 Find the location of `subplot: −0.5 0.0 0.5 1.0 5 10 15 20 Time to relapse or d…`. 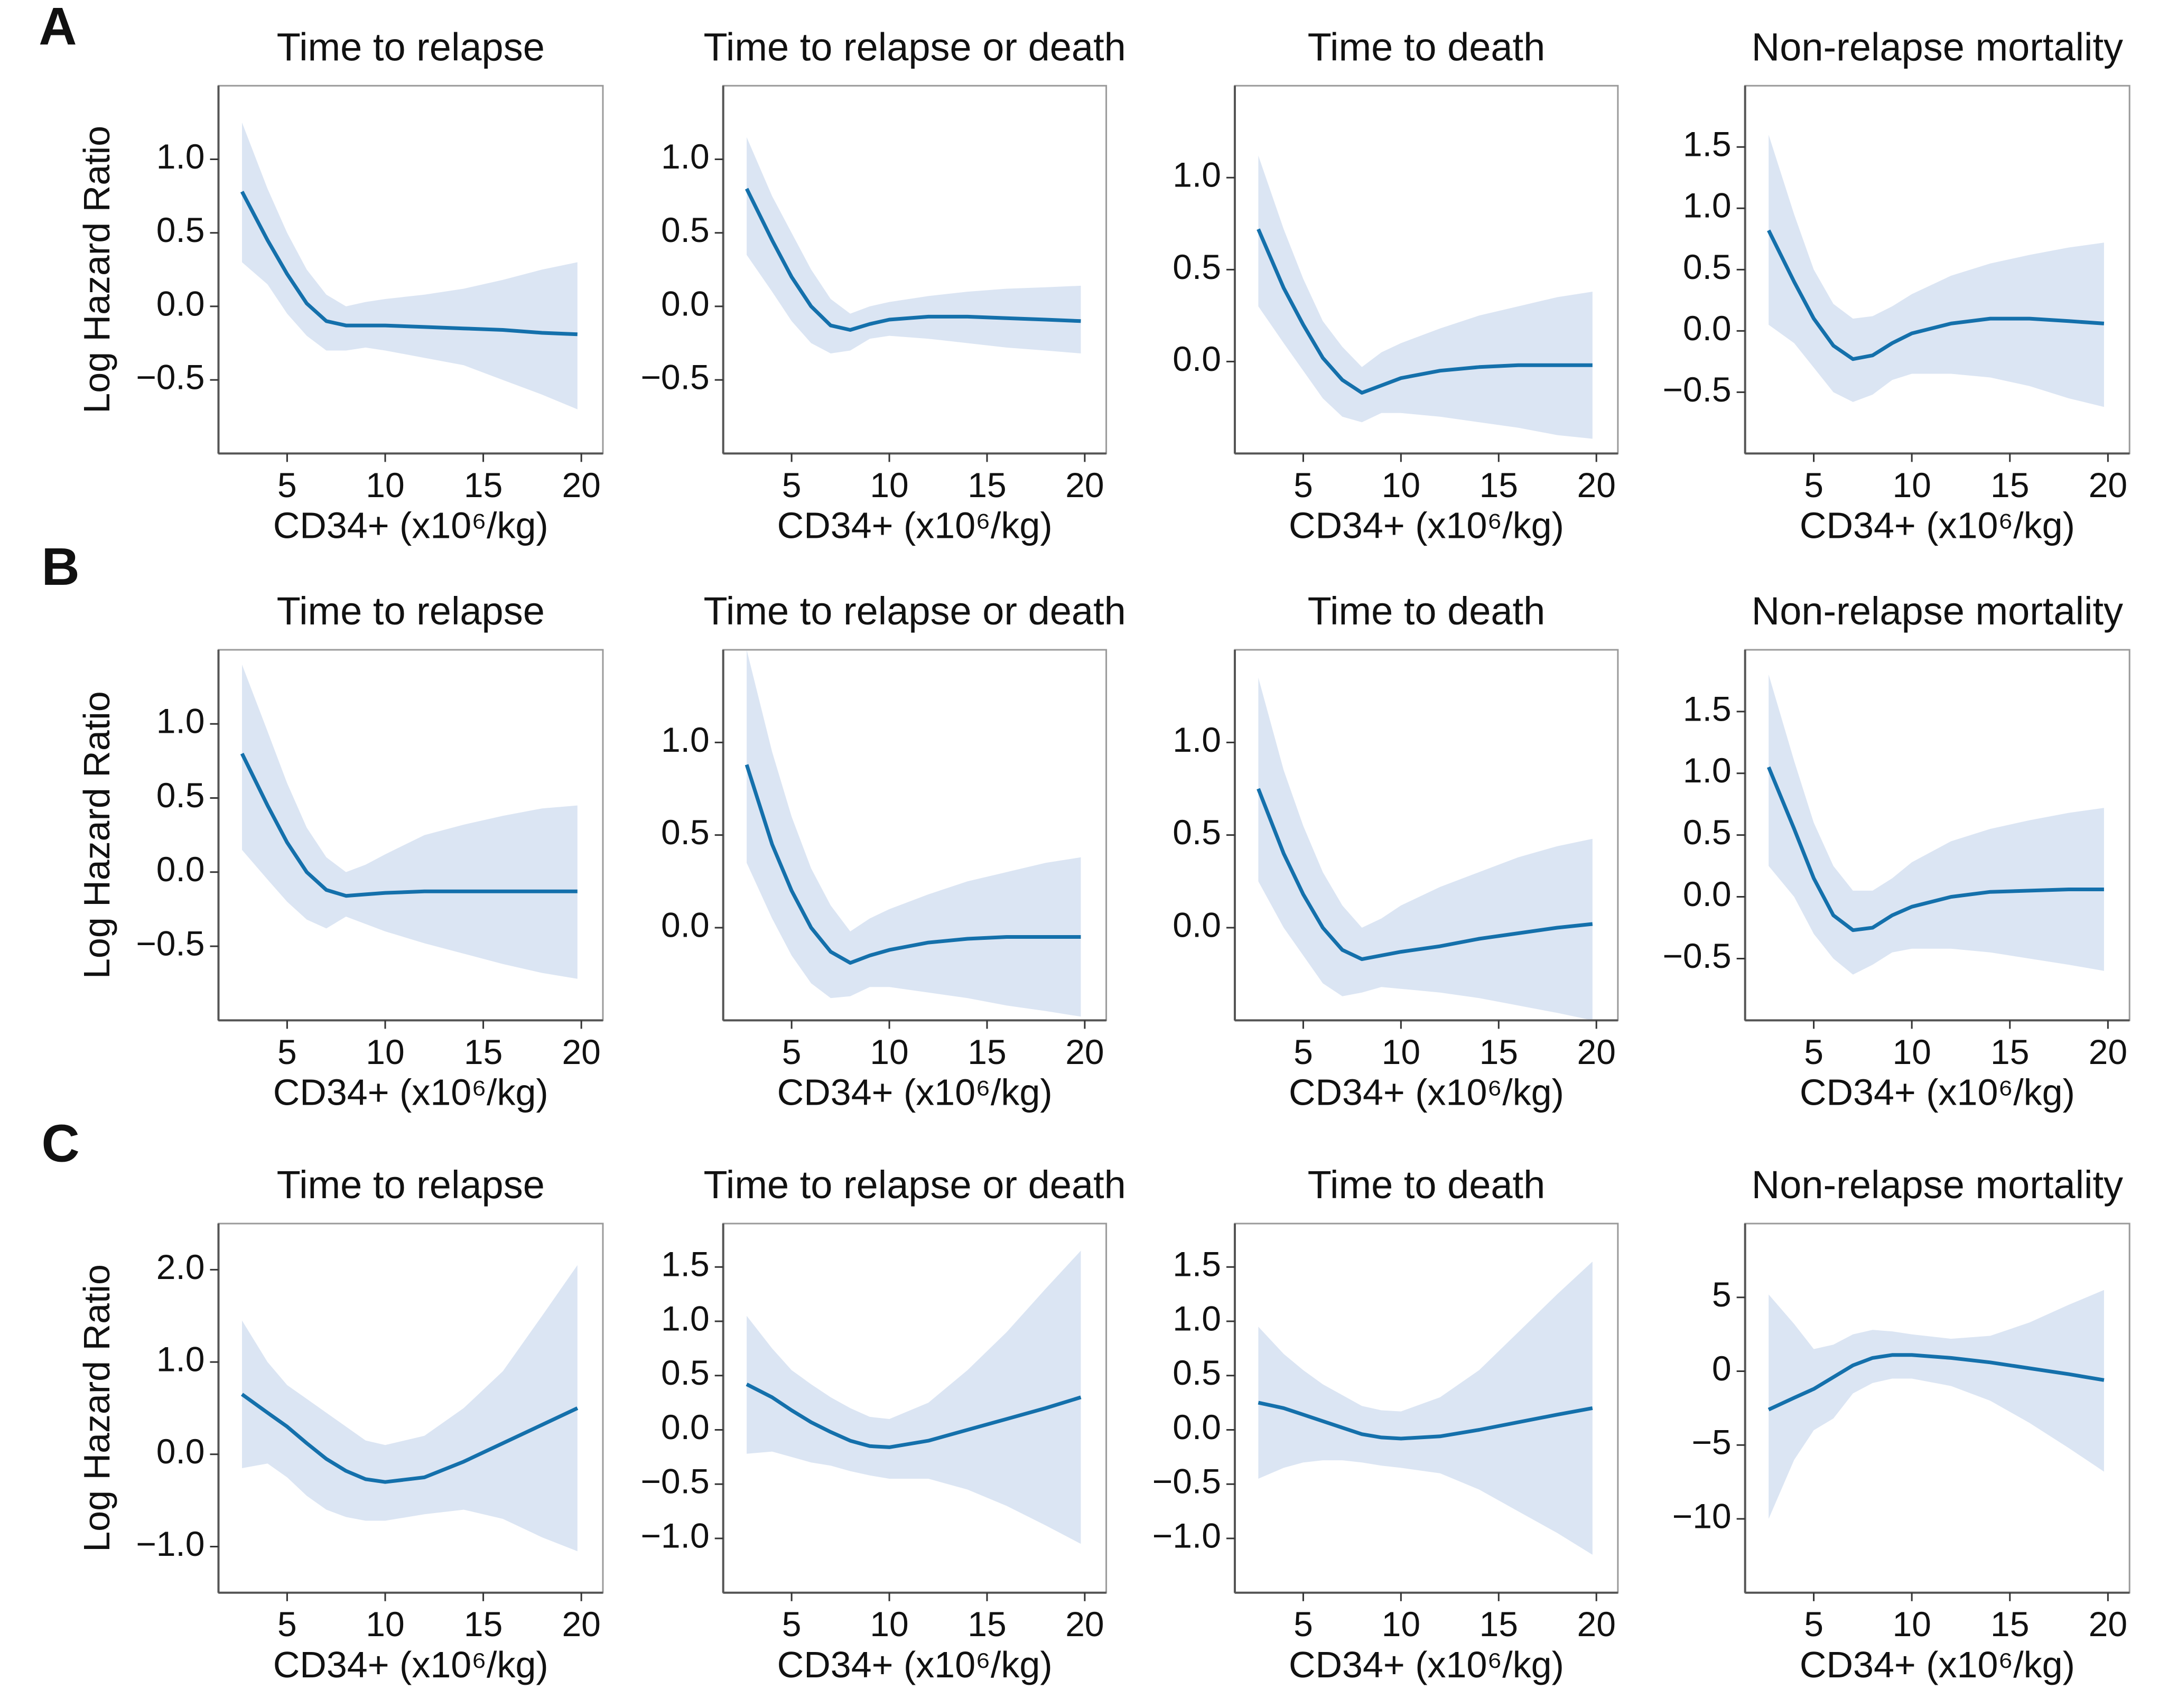

subplot: −0.5 0.0 0.5 1.0 5 10 15 20 Time to relapse or d… is located at coordinates (883, 285).